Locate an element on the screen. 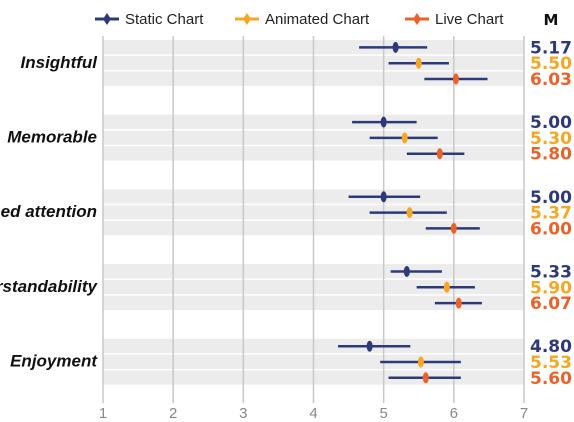  mean-value-label: 5.33 is located at coordinates (551, 273).